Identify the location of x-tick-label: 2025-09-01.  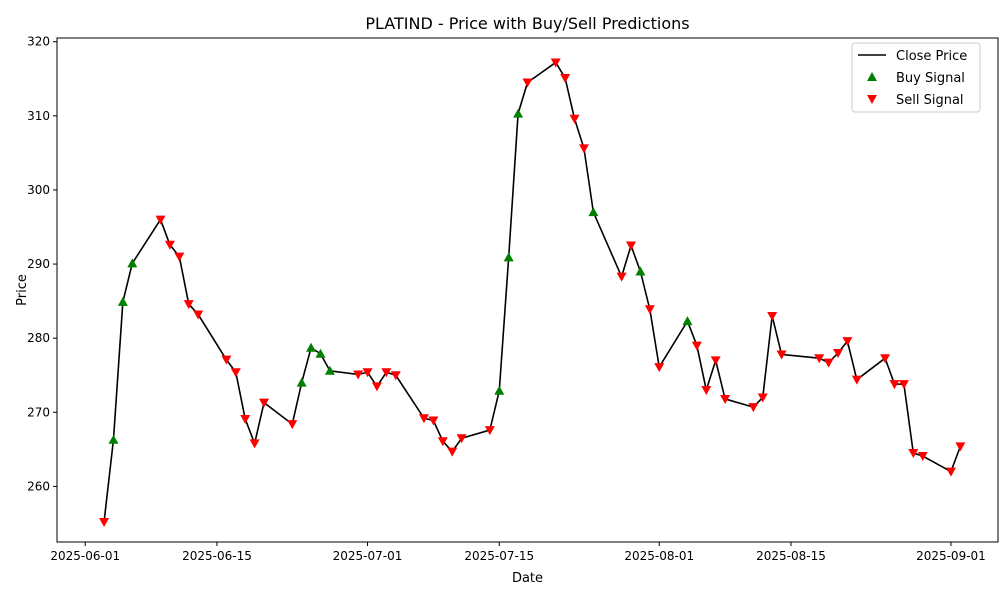
(951, 556).